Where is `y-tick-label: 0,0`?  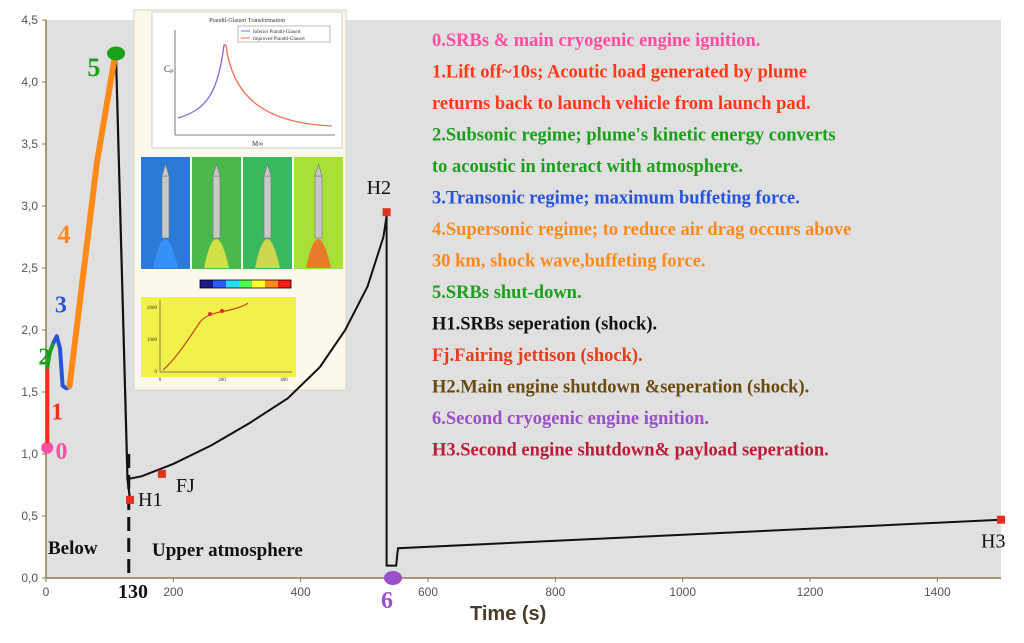 y-tick-label: 0,0 is located at coordinates (29, 578).